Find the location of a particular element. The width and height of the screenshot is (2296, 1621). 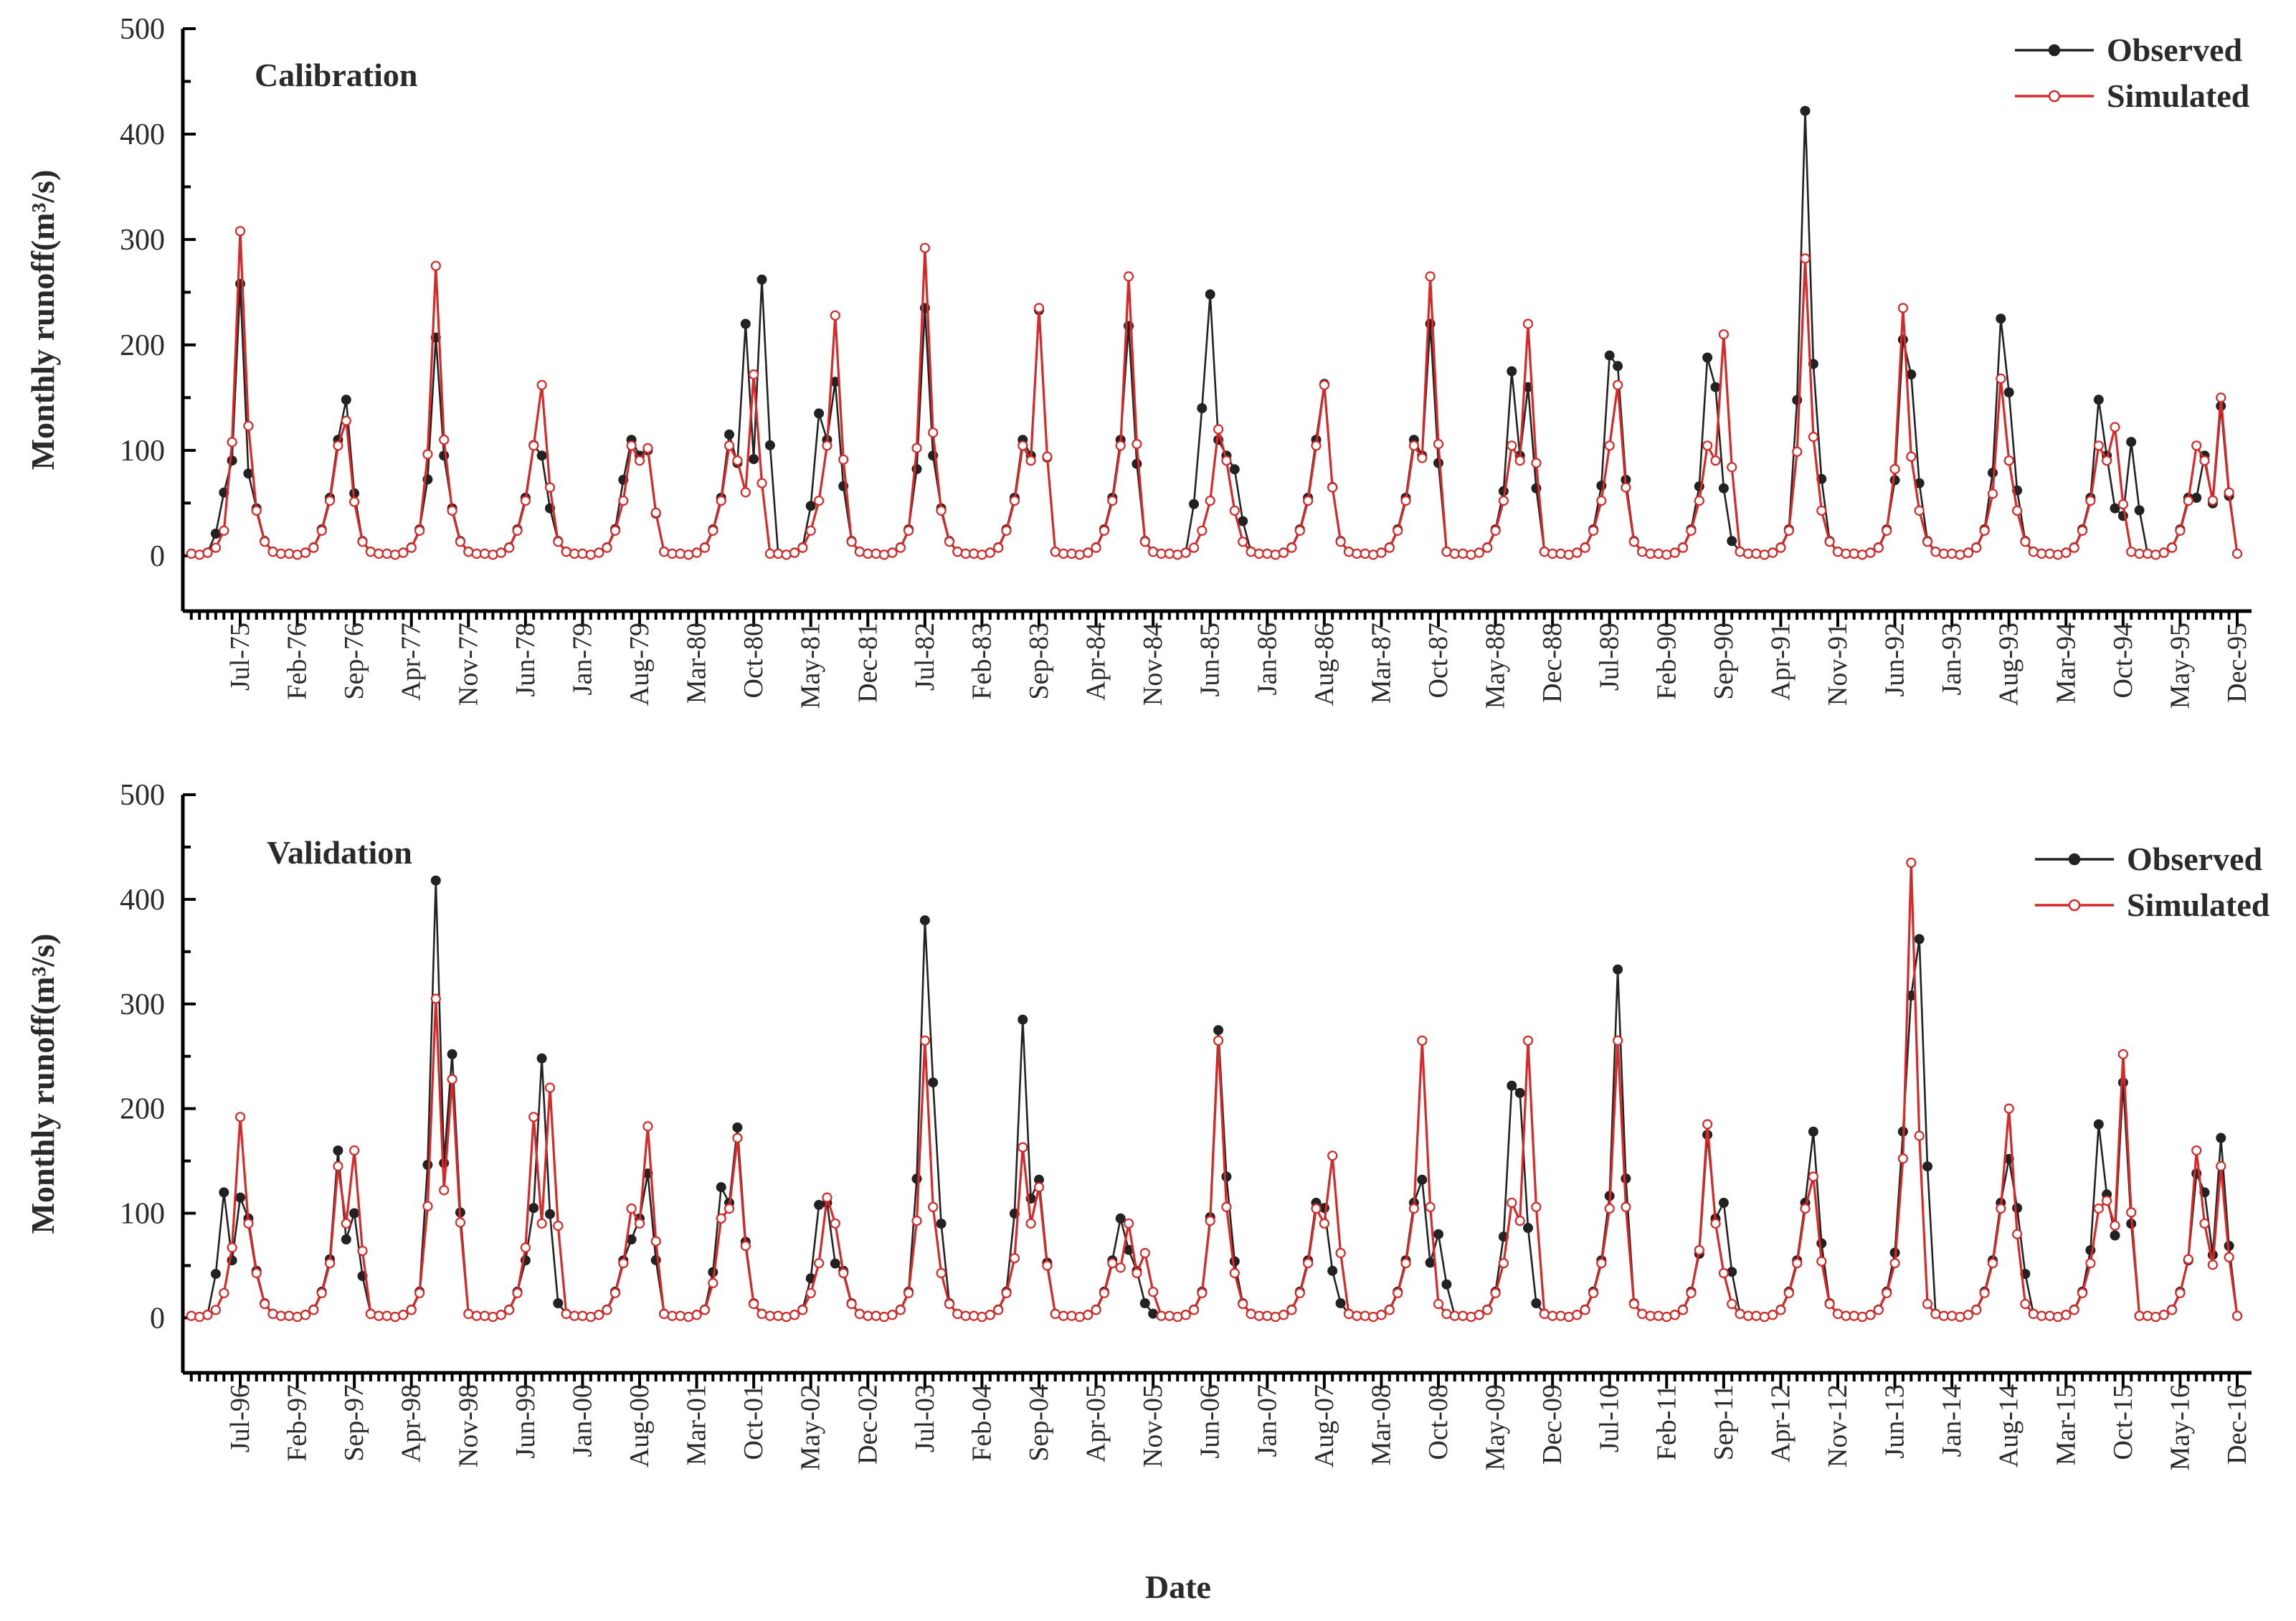

x-tick-label: Nov-77 is located at coordinates (468, 664).